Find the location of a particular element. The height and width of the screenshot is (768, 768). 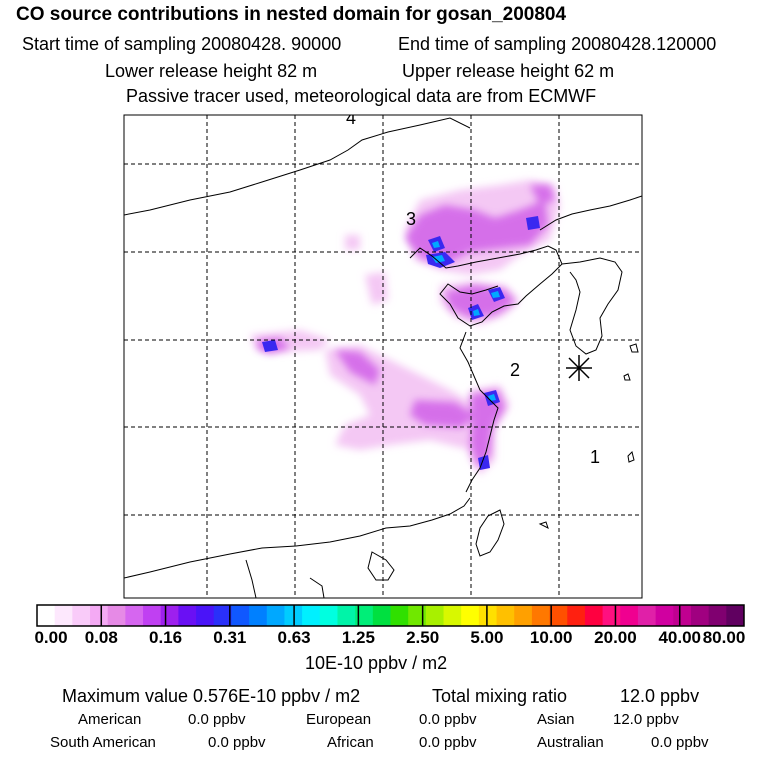

source-name: Australian is located at coordinates (570, 742).